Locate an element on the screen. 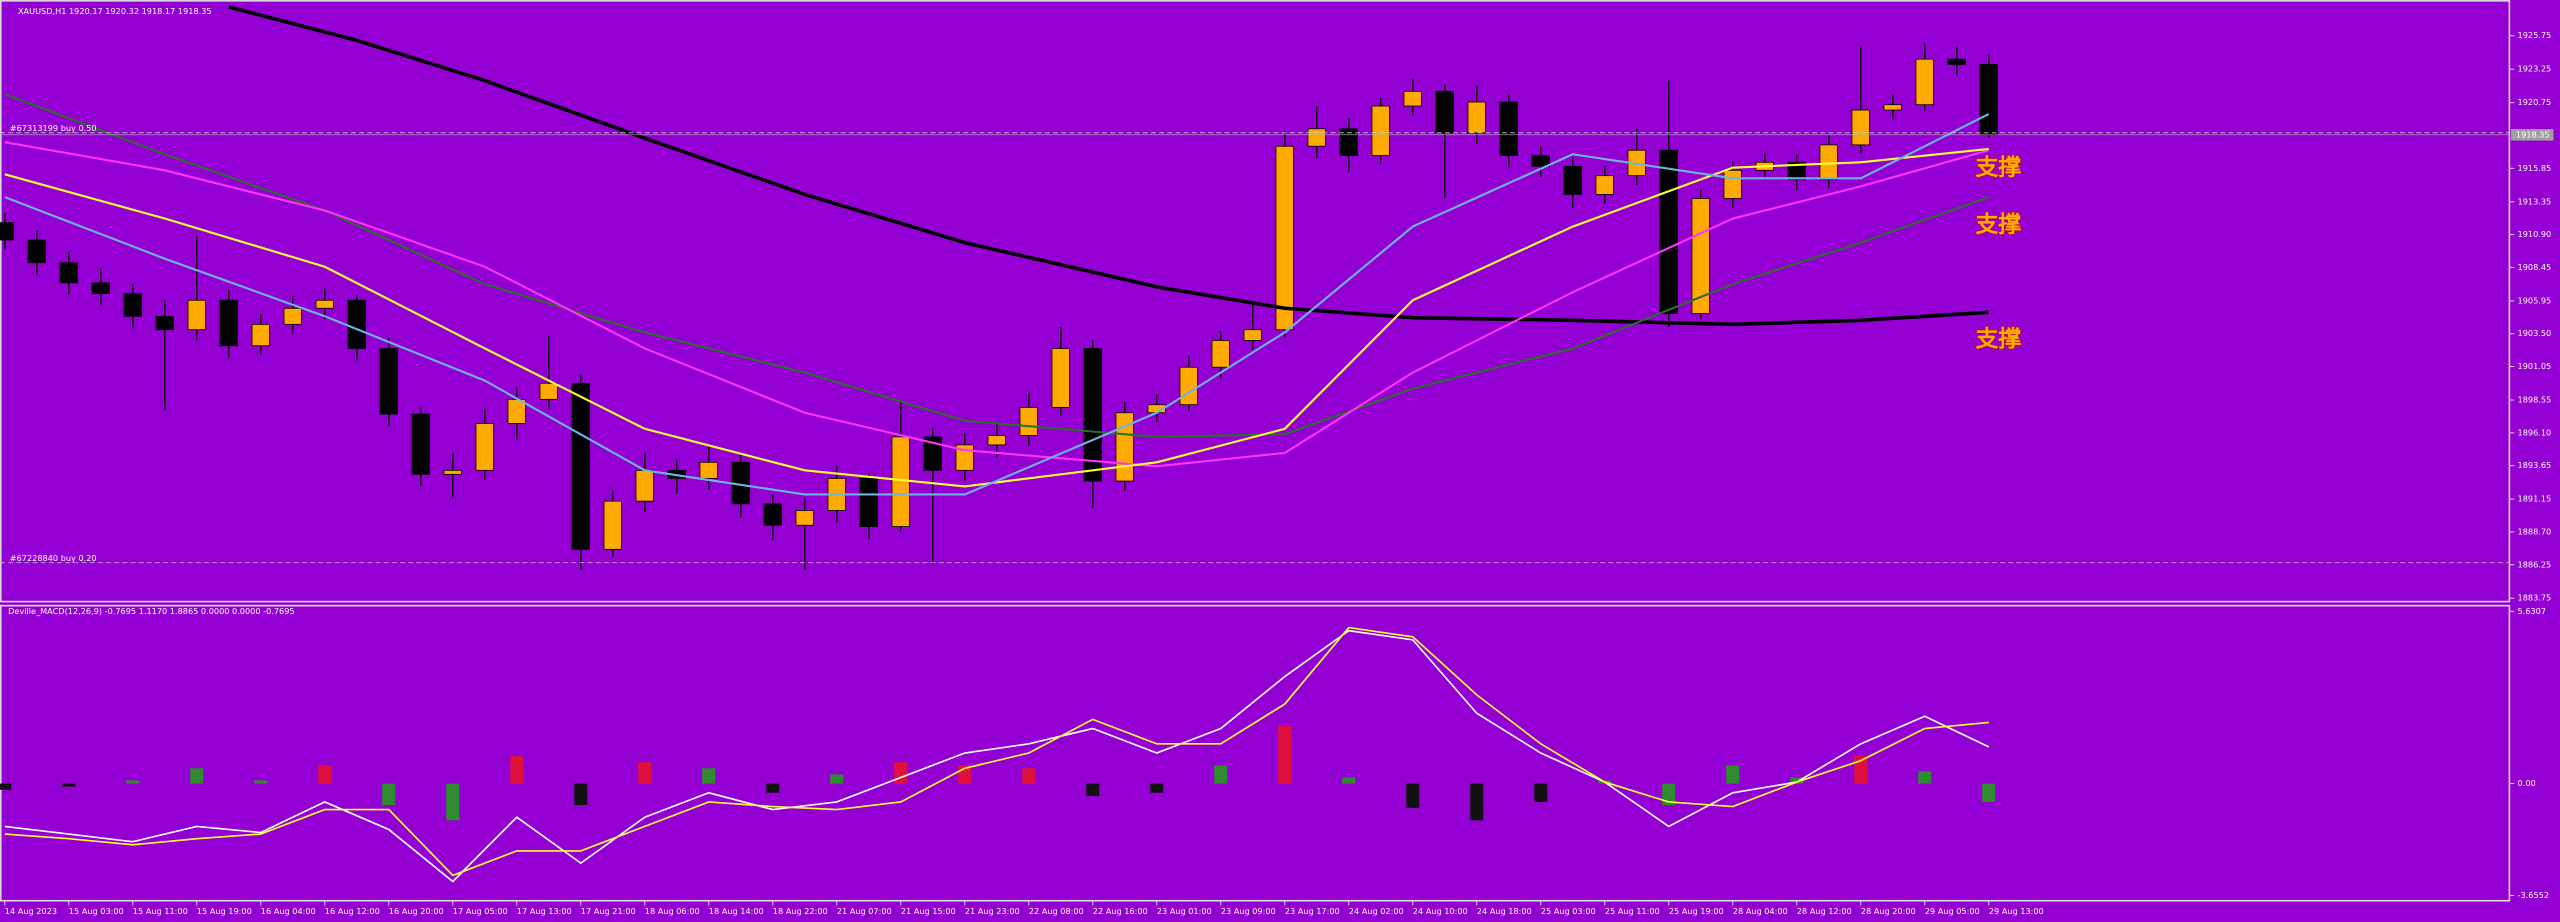 This screenshot has width=2560, height=922. x-tick-label: 17 Aug 21:00 is located at coordinates (608, 911).